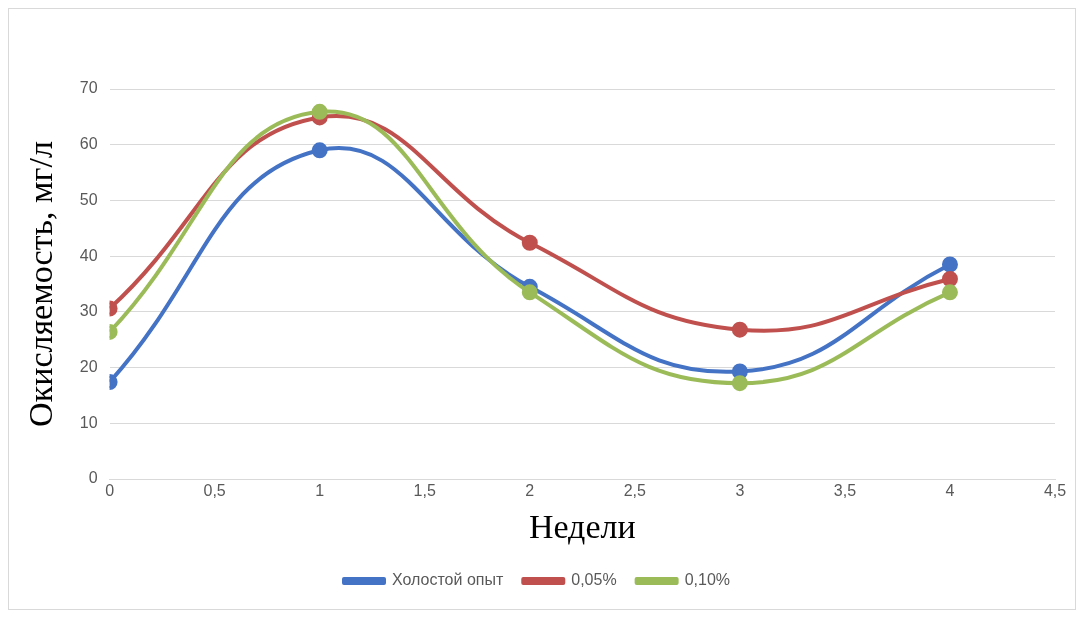 This screenshot has height=620, width=1084. I want to click on y-tick-label: 50, so click(88, 199).